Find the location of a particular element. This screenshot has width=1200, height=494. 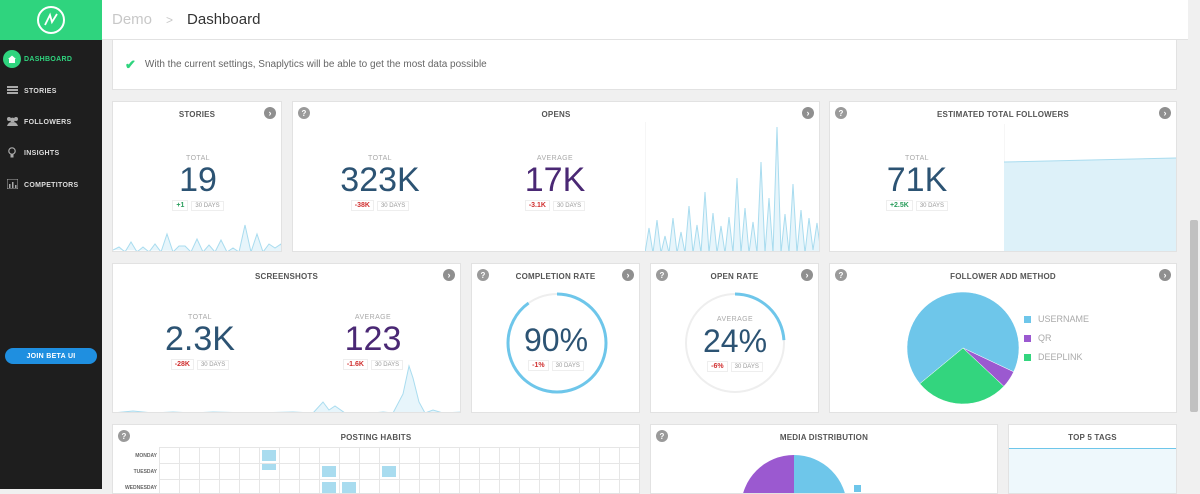

delta-badge: -28K is located at coordinates (182, 364).